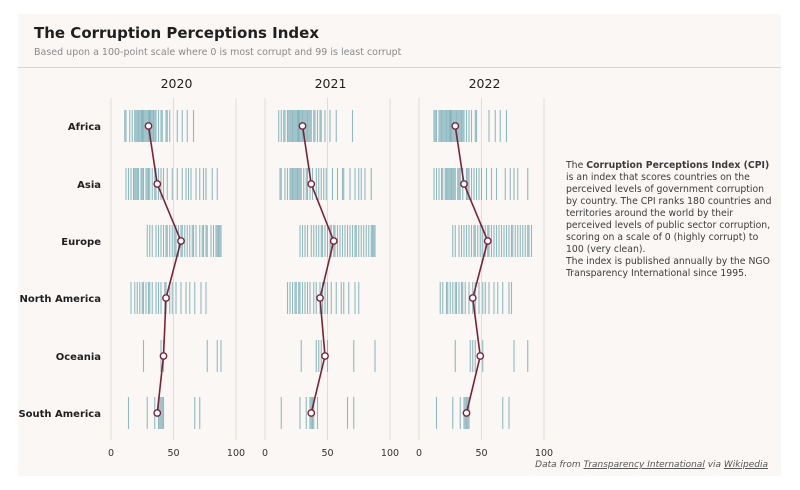  What do you see at coordinates (678, 165) in the screenshot?
I see `description-term: Corruption Perceptions Index (CPI)` at bounding box center [678, 165].